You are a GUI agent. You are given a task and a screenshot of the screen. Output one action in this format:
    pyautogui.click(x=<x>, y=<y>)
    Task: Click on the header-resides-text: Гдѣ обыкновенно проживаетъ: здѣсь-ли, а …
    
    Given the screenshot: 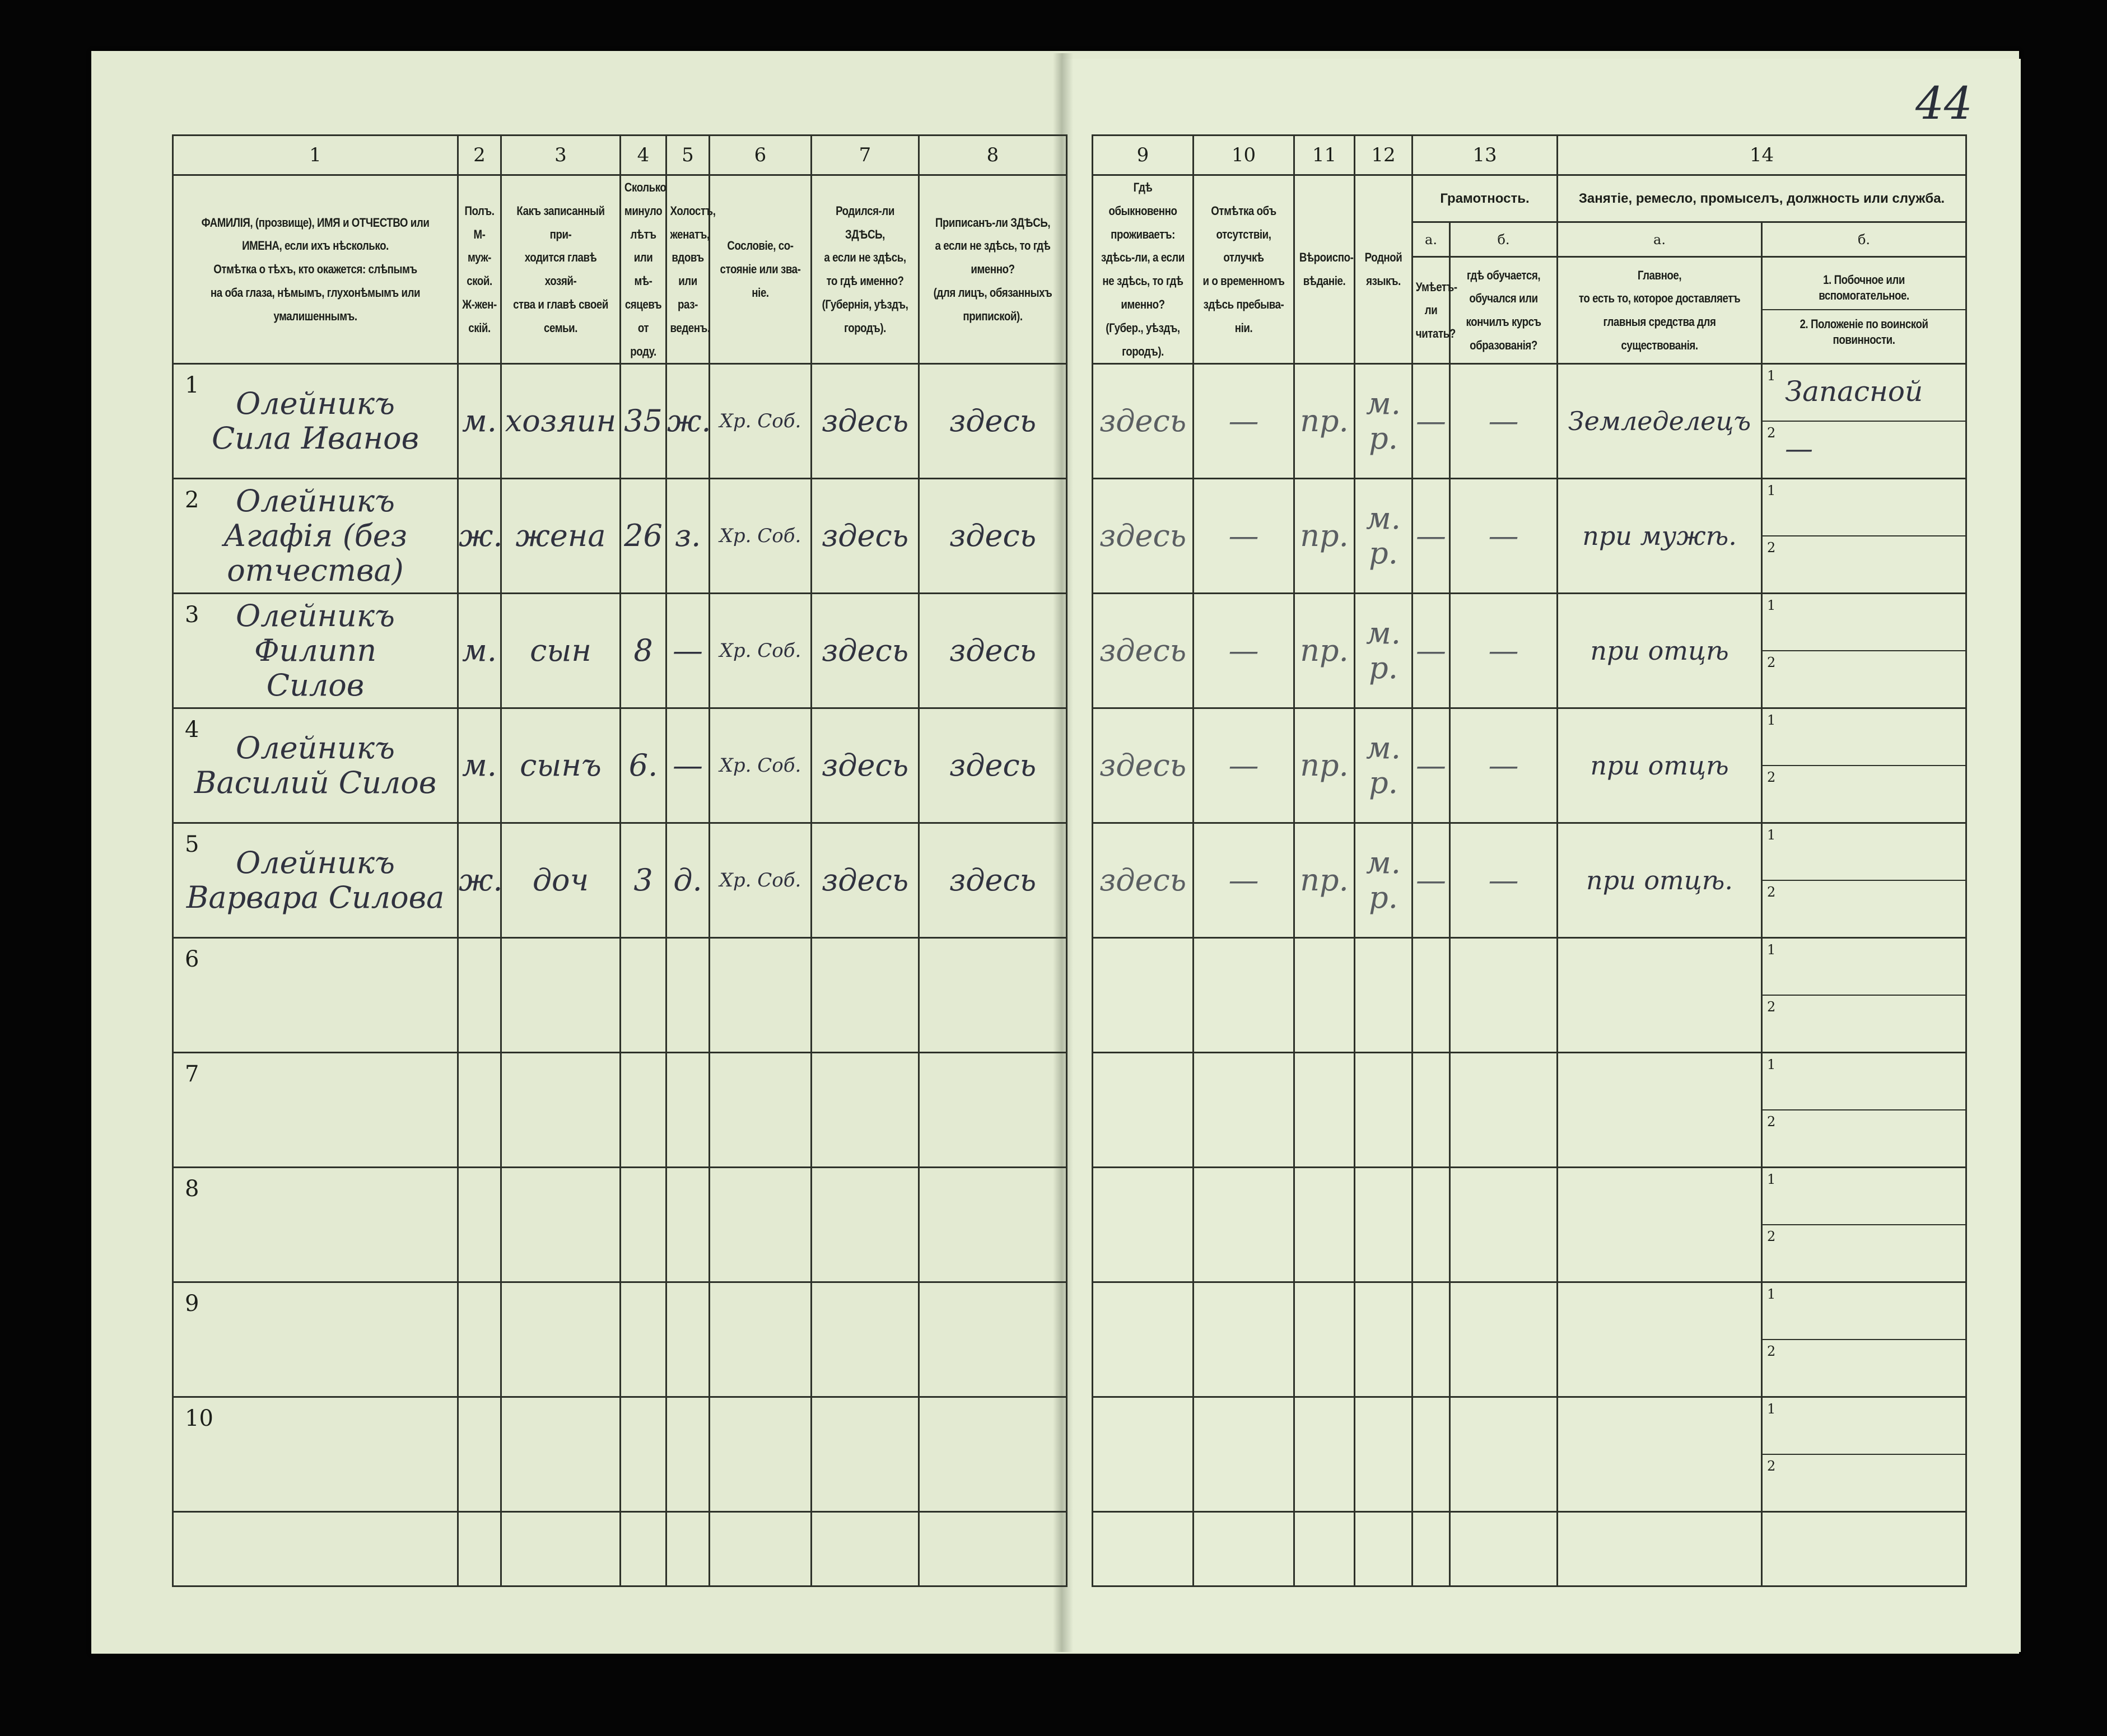 What is the action you would take?
    pyautogui.click(x=1143, y=269)
    